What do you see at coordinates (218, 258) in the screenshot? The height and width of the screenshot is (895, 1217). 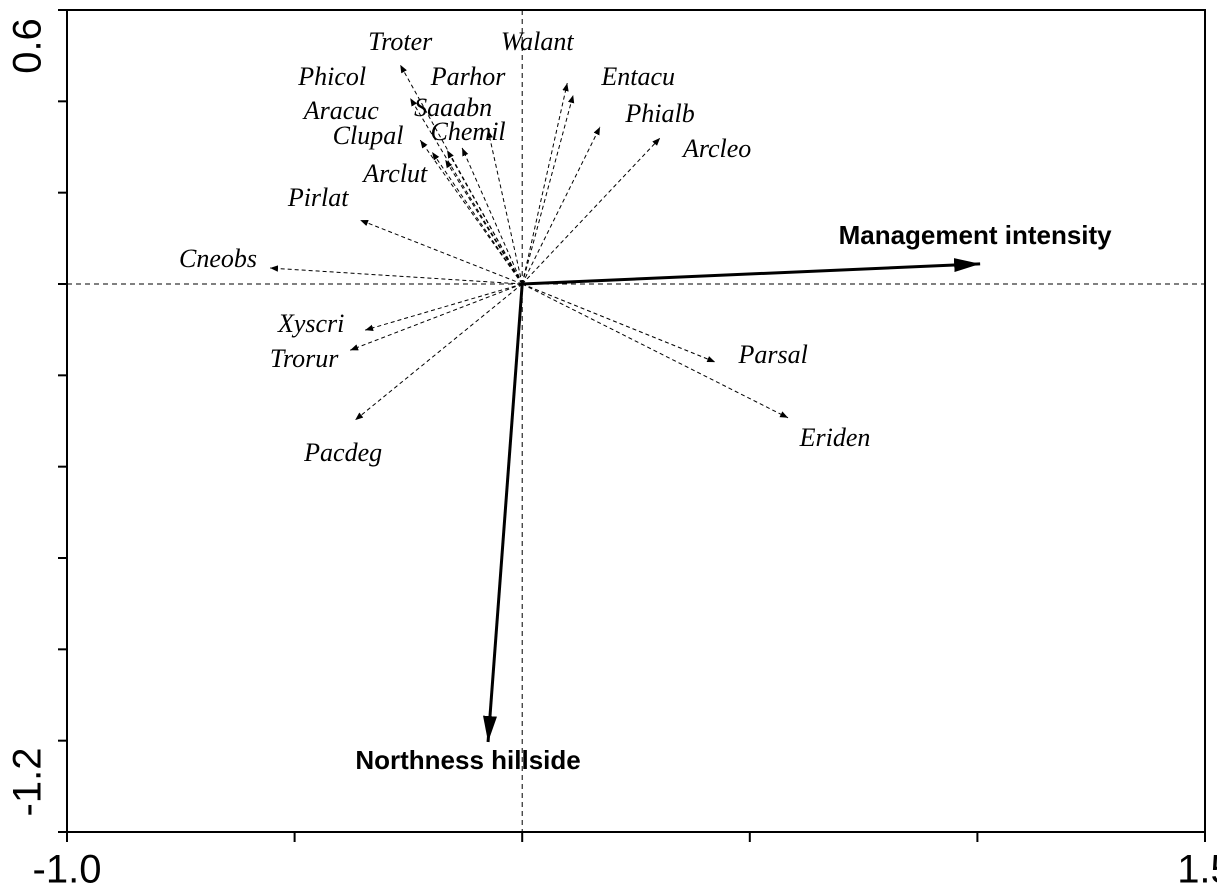 I see `species-label: Cneobs` at bounding box center [218, 258].